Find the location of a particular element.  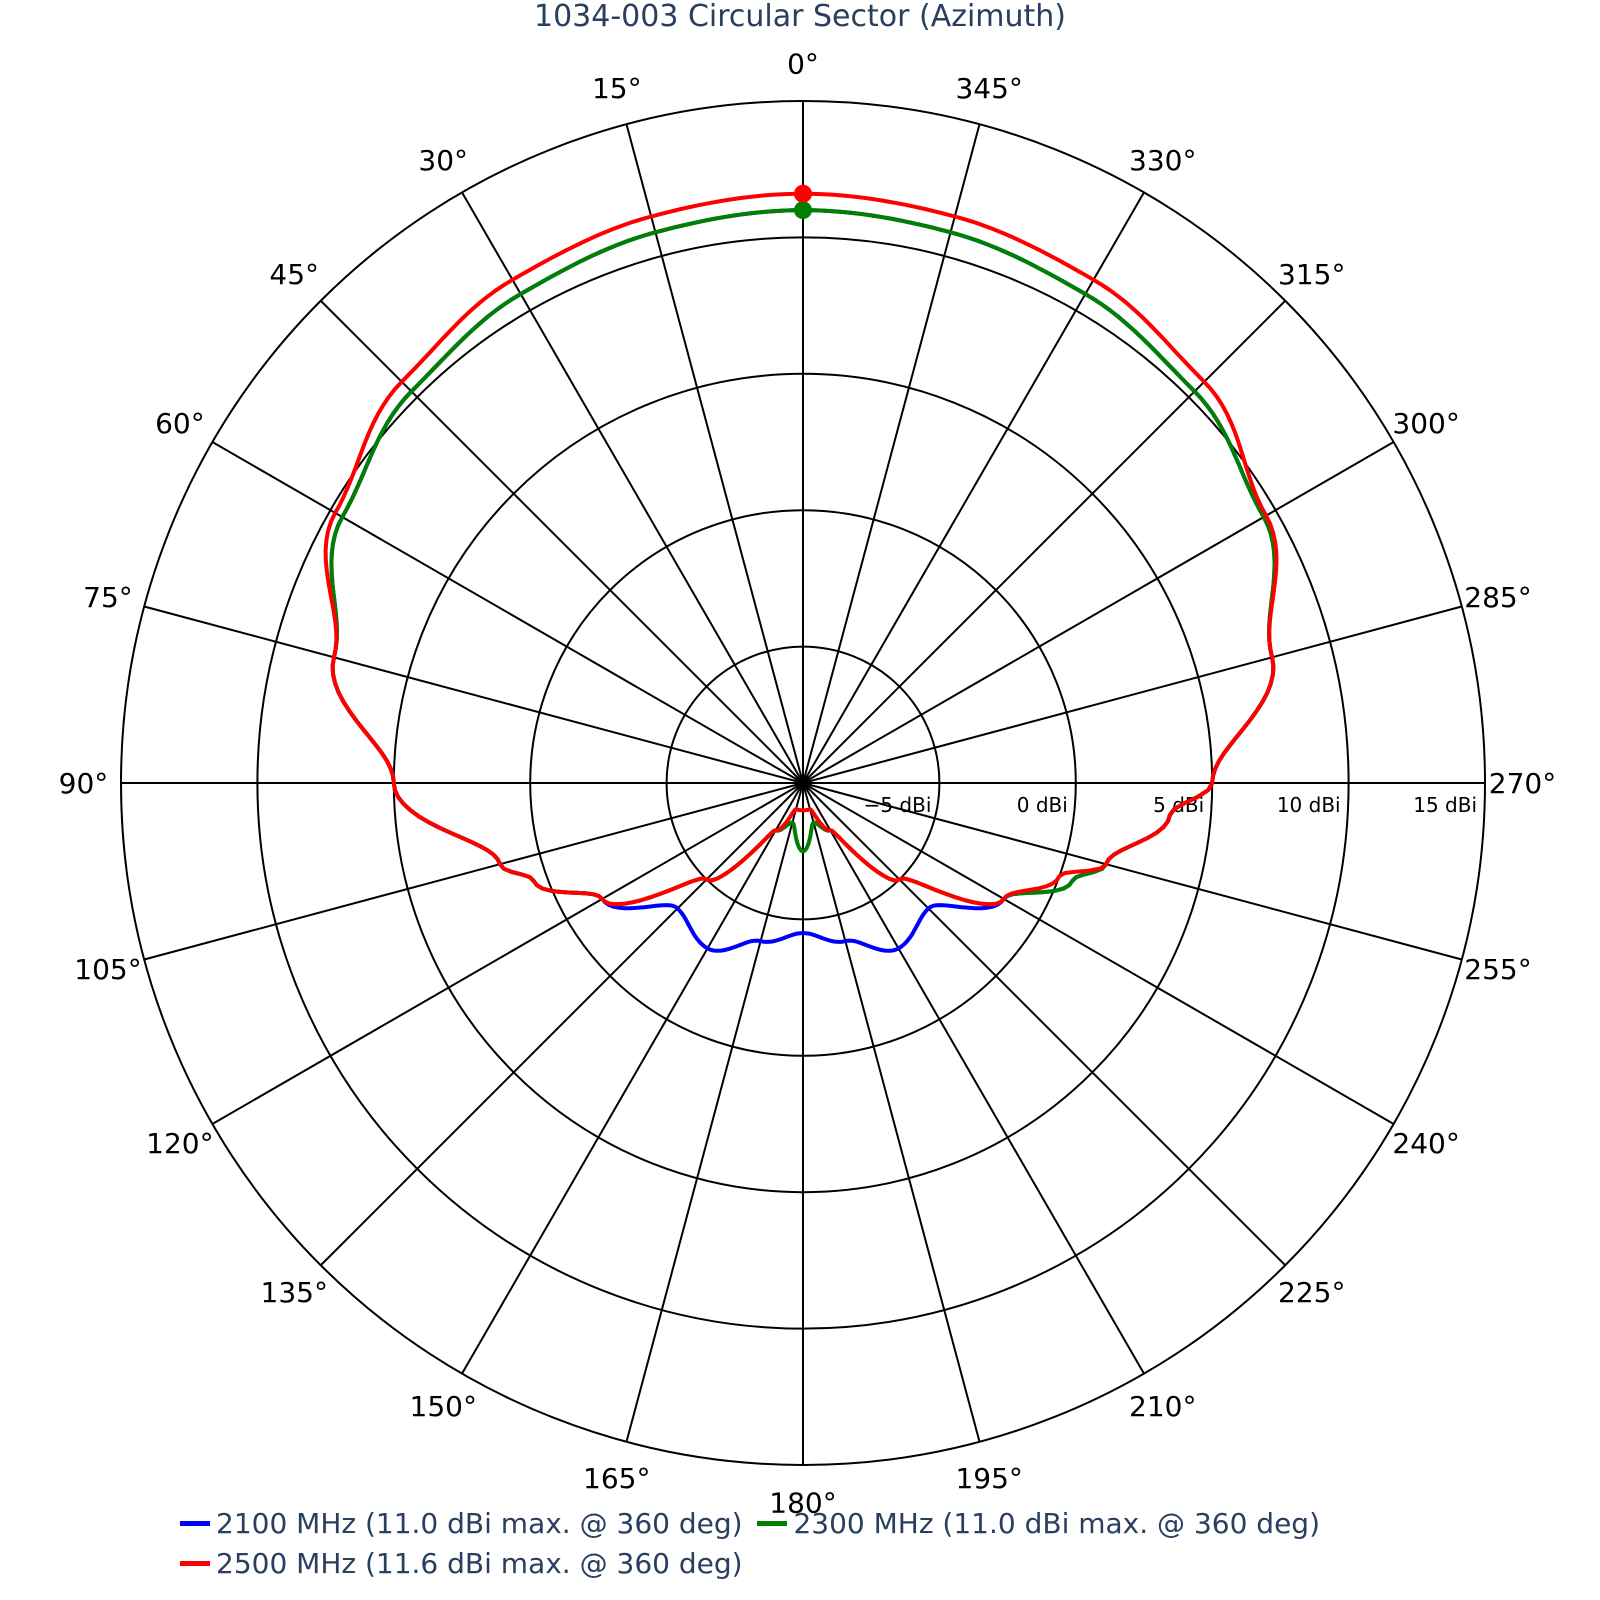

angular-tick-label: 195° is located at coordinates (988, 1478).